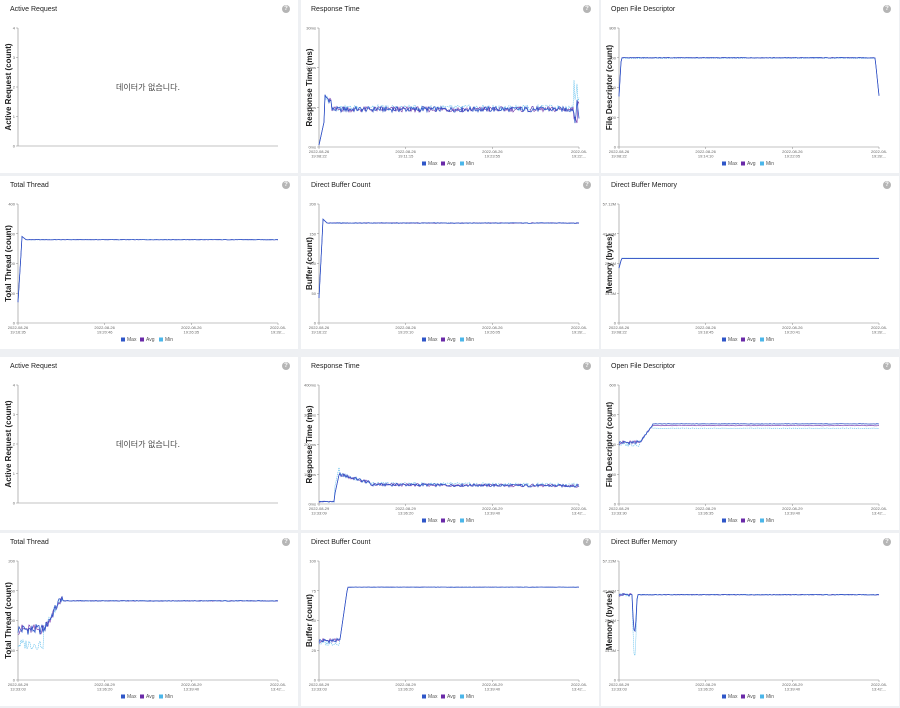 This screenshot has width=900, height=708. What do you see at coordinates (8, 86) in the screenshot?
I see `y-axis-label: Active Request (count)` at bounding box center [8, 86].